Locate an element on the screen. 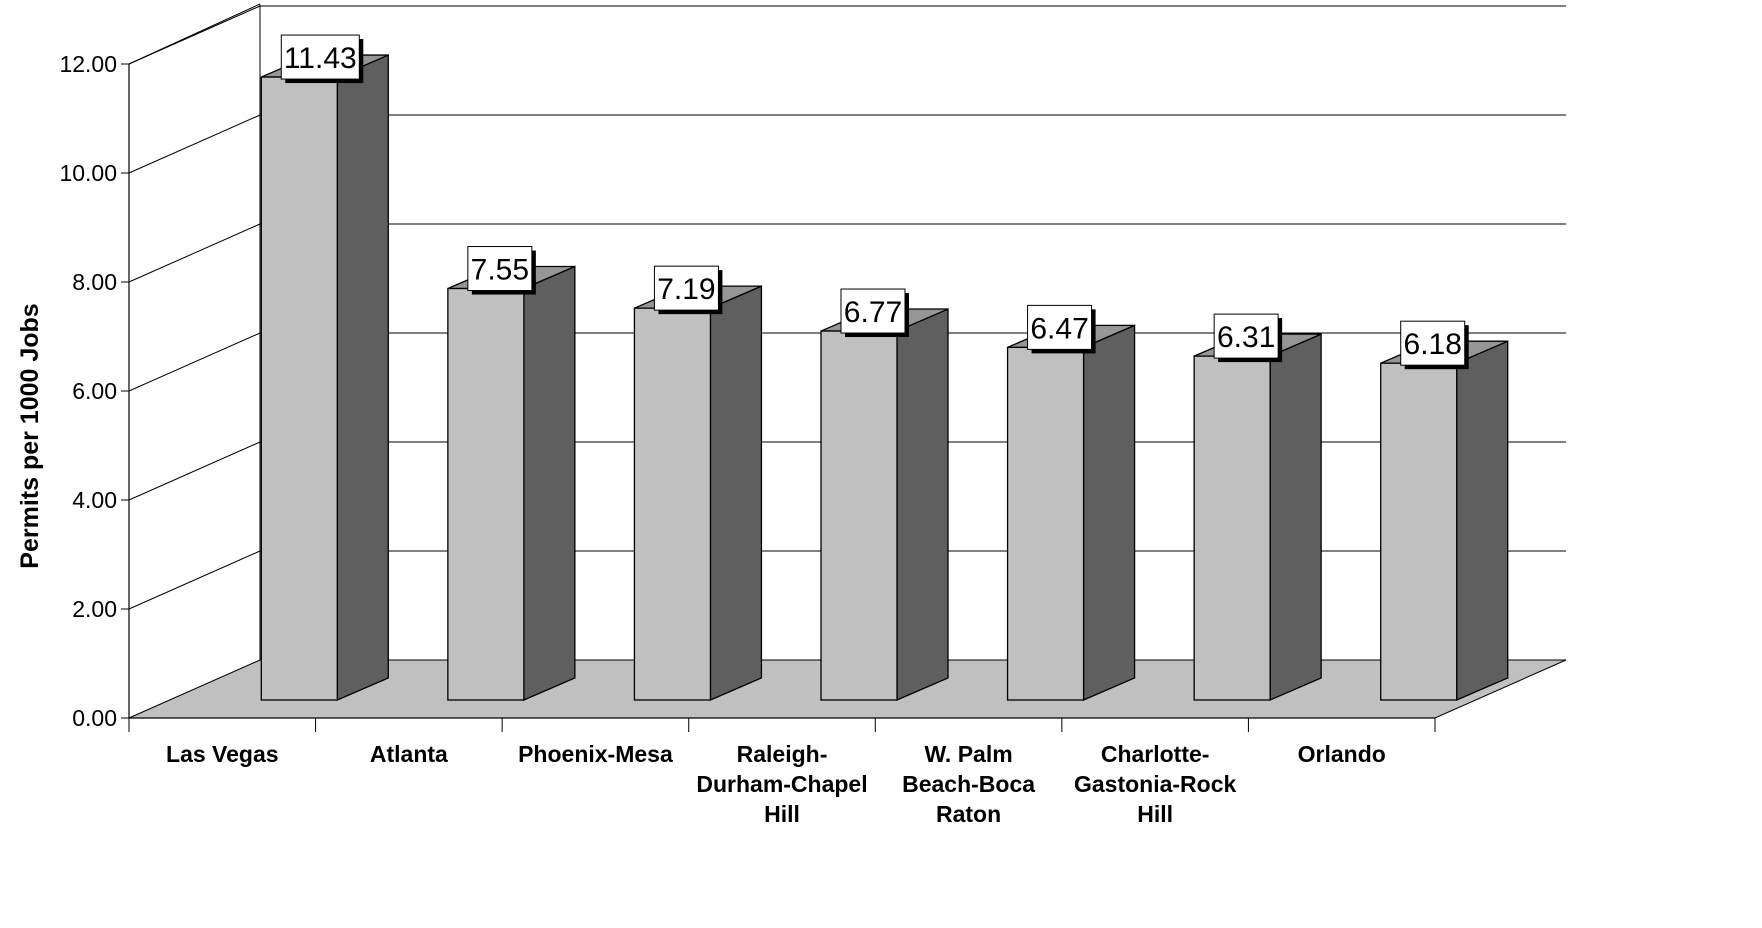 The width and height of the screenshot is (1762, 928). data-label: 6.18 is located at coordinates (1433, 344).